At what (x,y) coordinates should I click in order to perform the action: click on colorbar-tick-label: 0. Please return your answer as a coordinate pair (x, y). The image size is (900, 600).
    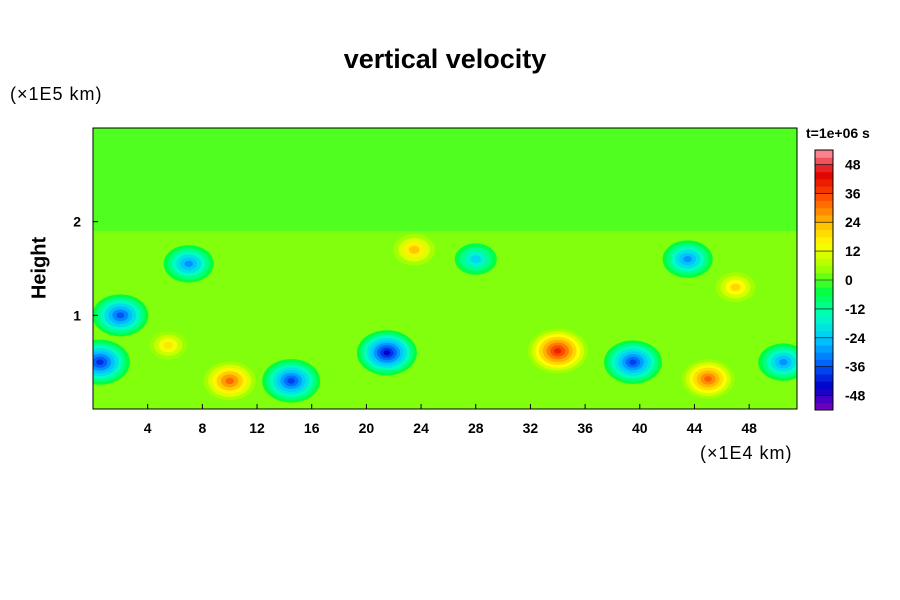
    Looking at the image, I should click on (849, 280).